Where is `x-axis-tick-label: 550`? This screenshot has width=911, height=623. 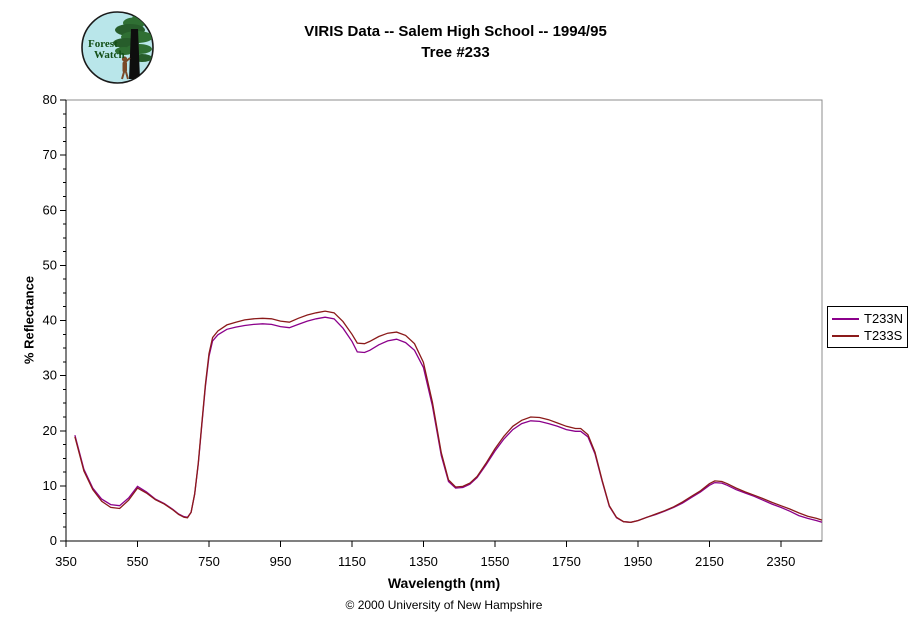
x-axis-tick-label: 550 is located at coordinates (138, 561).